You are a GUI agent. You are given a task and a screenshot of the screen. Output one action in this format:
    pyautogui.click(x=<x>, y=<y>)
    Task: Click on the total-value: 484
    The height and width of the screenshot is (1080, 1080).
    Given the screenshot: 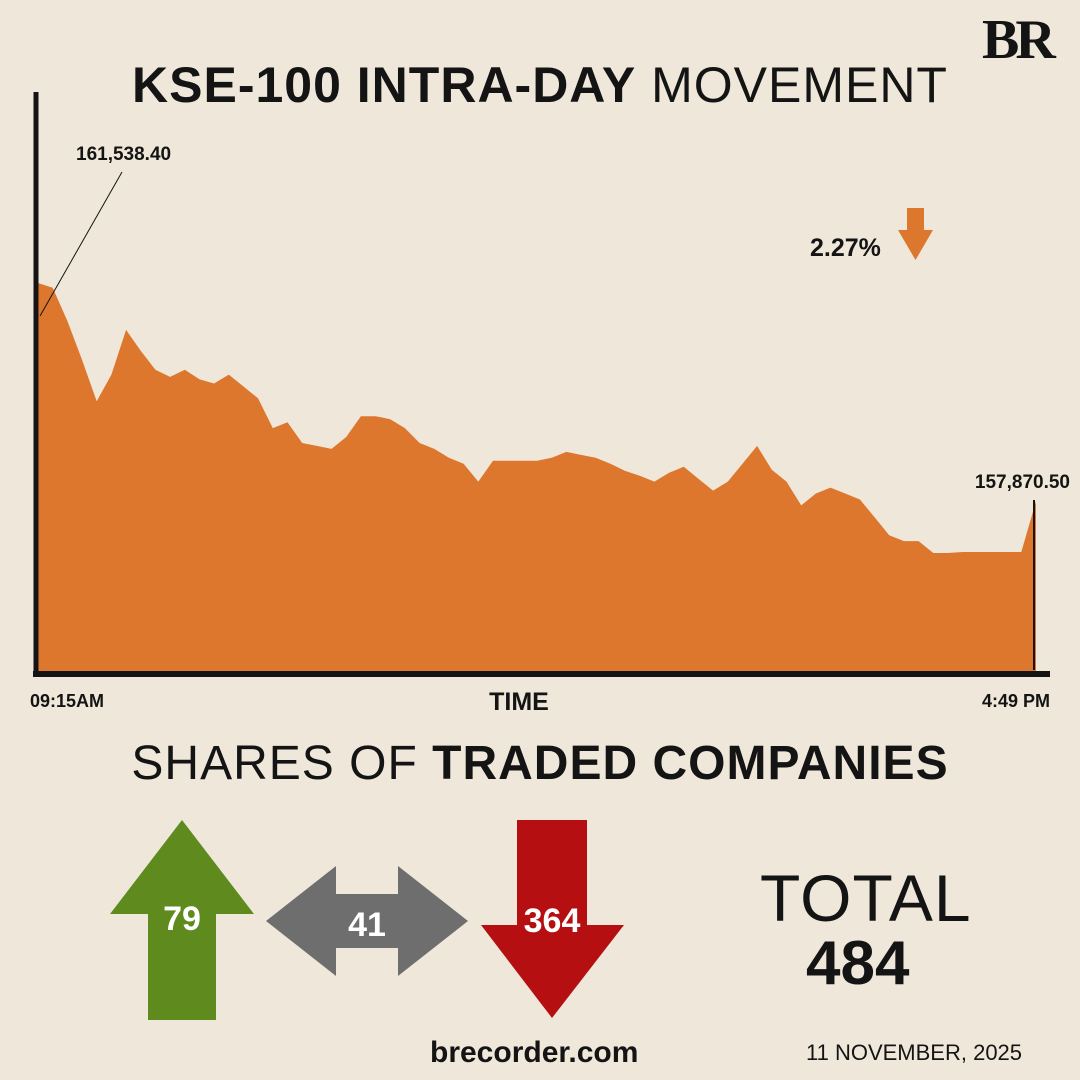 What is the action you would take?
    pyautogui.click(x=858, y=963)
    